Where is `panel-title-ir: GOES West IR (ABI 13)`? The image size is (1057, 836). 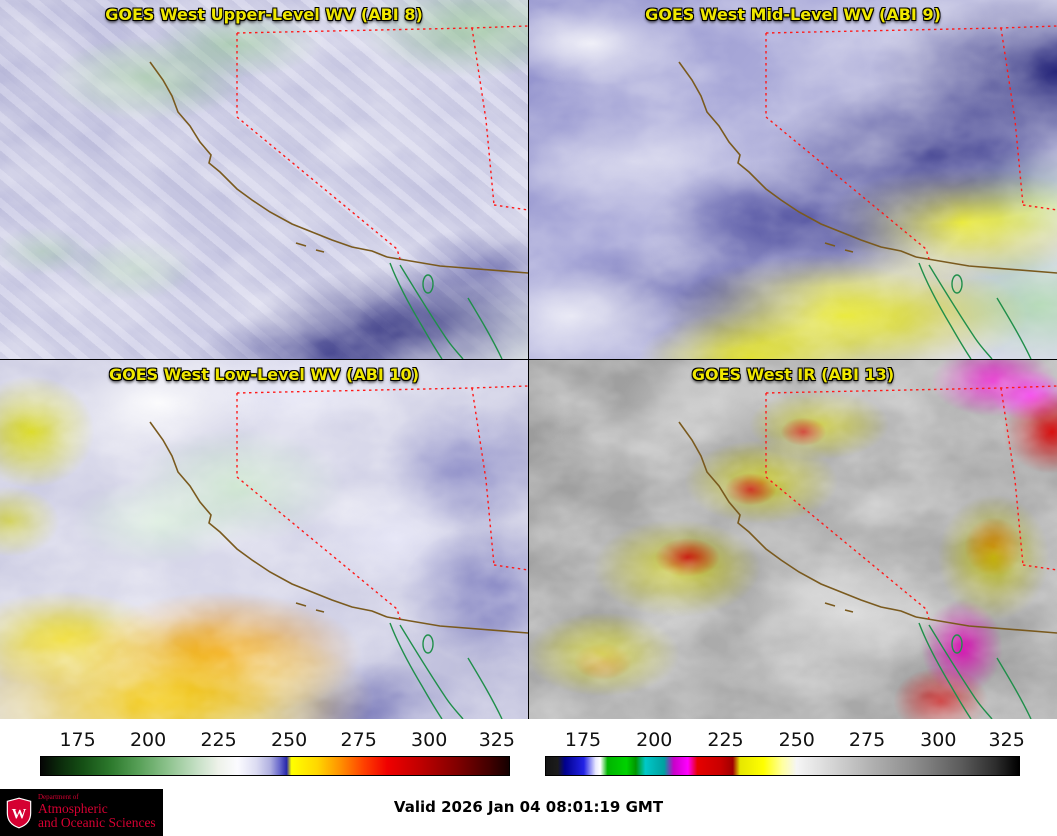
panel-title-ir: GOES West IR (ABI 13) is located at coordinates (793, 374).